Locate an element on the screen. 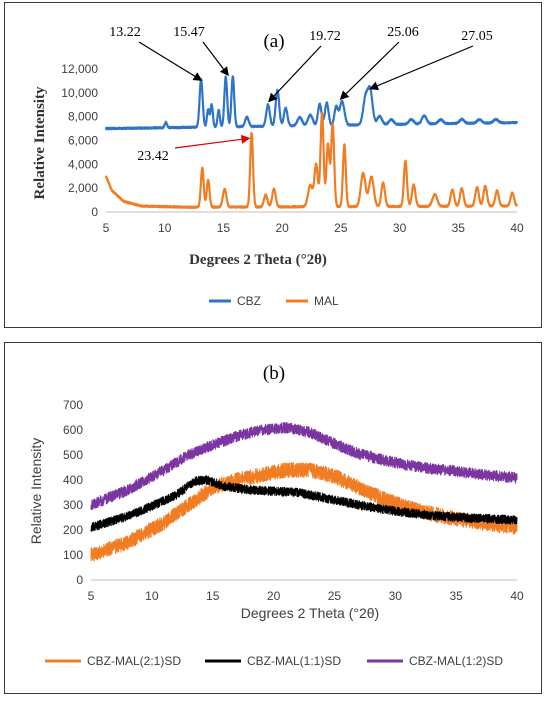 The image size is (550, 702). y-tick-label: 8,000 is located at coordinates (83, 117).